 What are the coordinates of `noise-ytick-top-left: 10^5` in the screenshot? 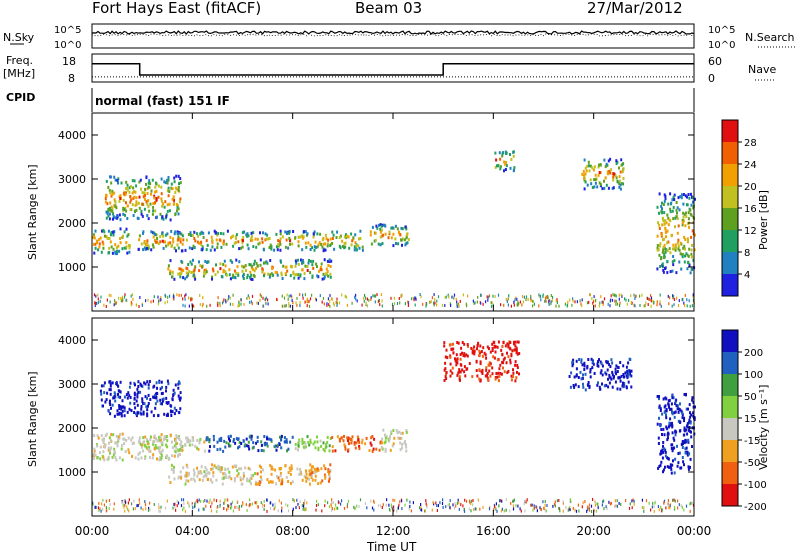 It's located at (67, 30).